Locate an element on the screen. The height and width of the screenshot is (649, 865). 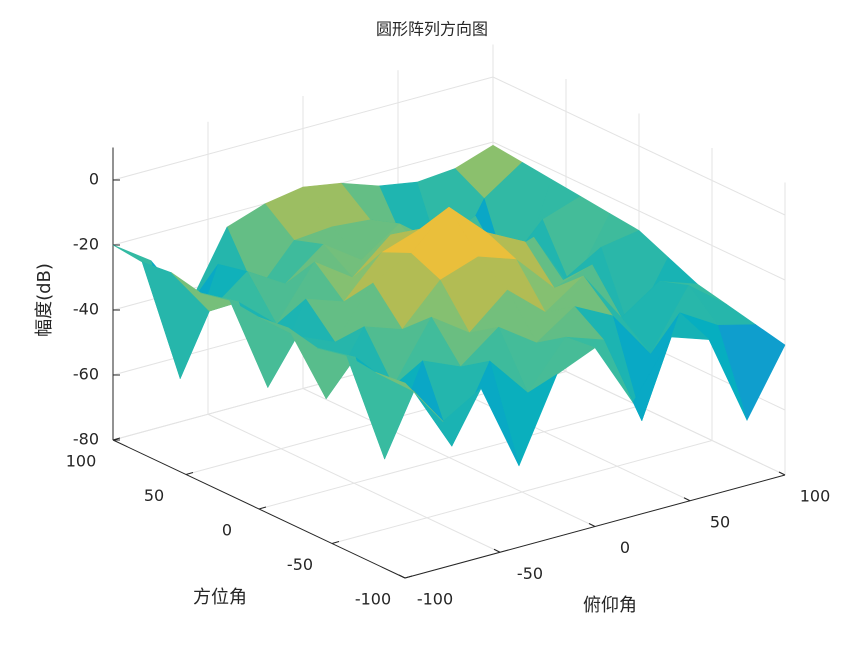
x-tick-label: -100 is located at coordinates (435, 599).